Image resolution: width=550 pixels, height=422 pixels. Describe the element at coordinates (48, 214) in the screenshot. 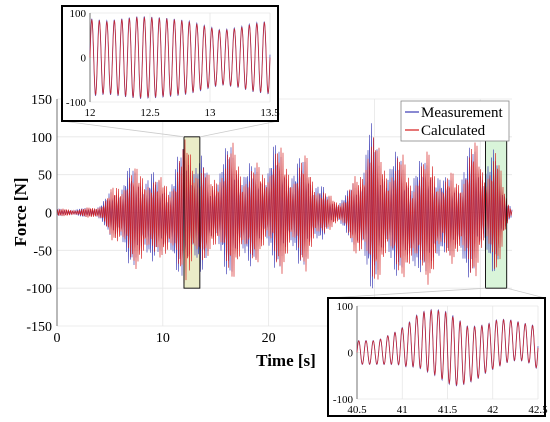

I see `y-tick-label: 0` at that location.